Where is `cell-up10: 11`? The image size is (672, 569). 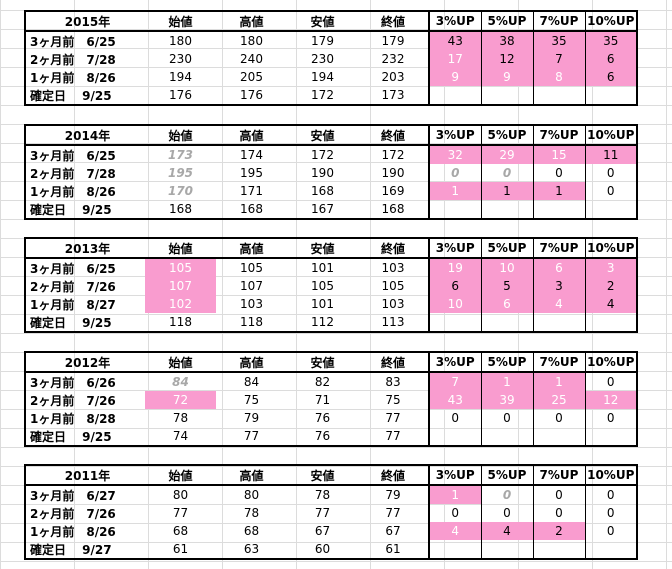
cell-up10: 11 is located at coordinates (611, 154).